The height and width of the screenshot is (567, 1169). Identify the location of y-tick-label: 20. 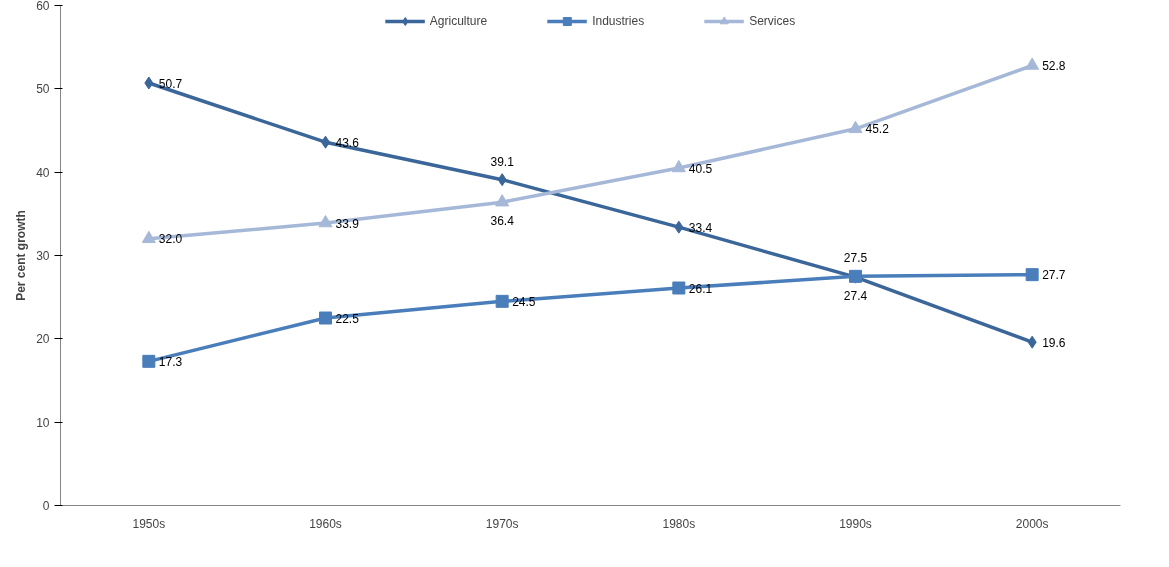
(43, 339).